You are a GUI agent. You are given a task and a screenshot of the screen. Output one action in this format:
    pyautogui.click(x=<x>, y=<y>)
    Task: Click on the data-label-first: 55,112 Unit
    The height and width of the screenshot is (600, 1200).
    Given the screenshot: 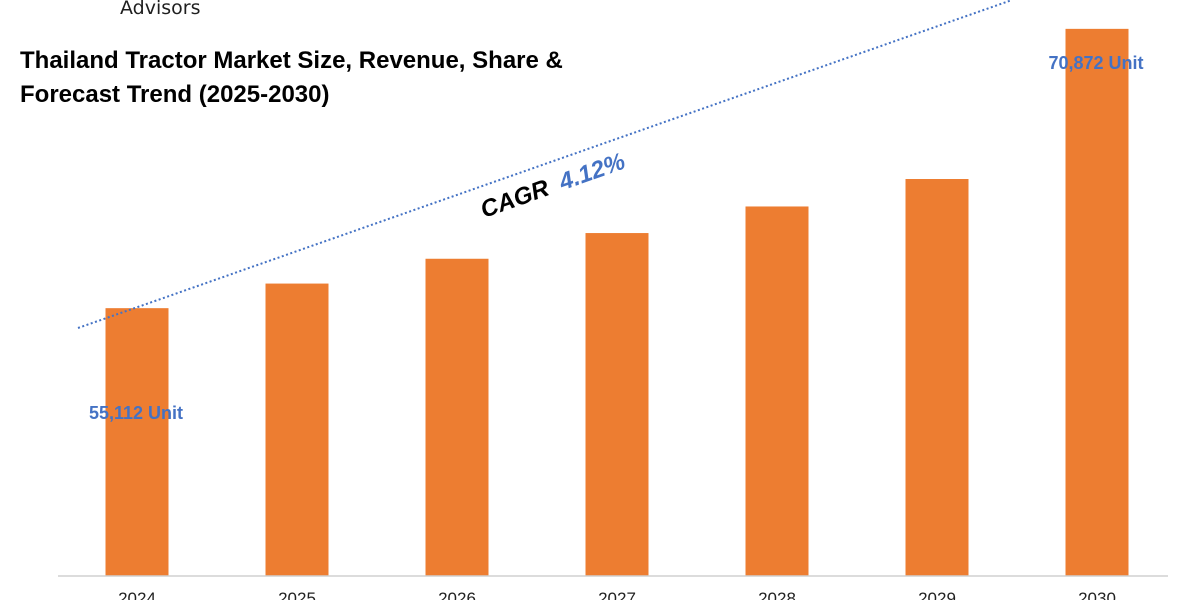 What is the action you would take?
    pyautogui.click(x=136, y=413)
    